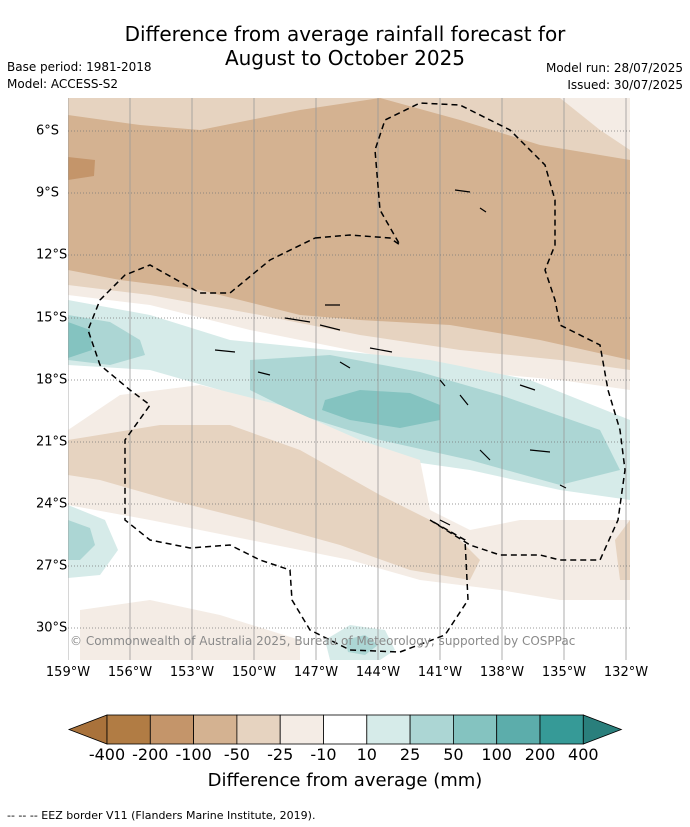 This screenshot has height=827, width=690. I want to click on colorbar-tick-label: -10, so click(323, 754).